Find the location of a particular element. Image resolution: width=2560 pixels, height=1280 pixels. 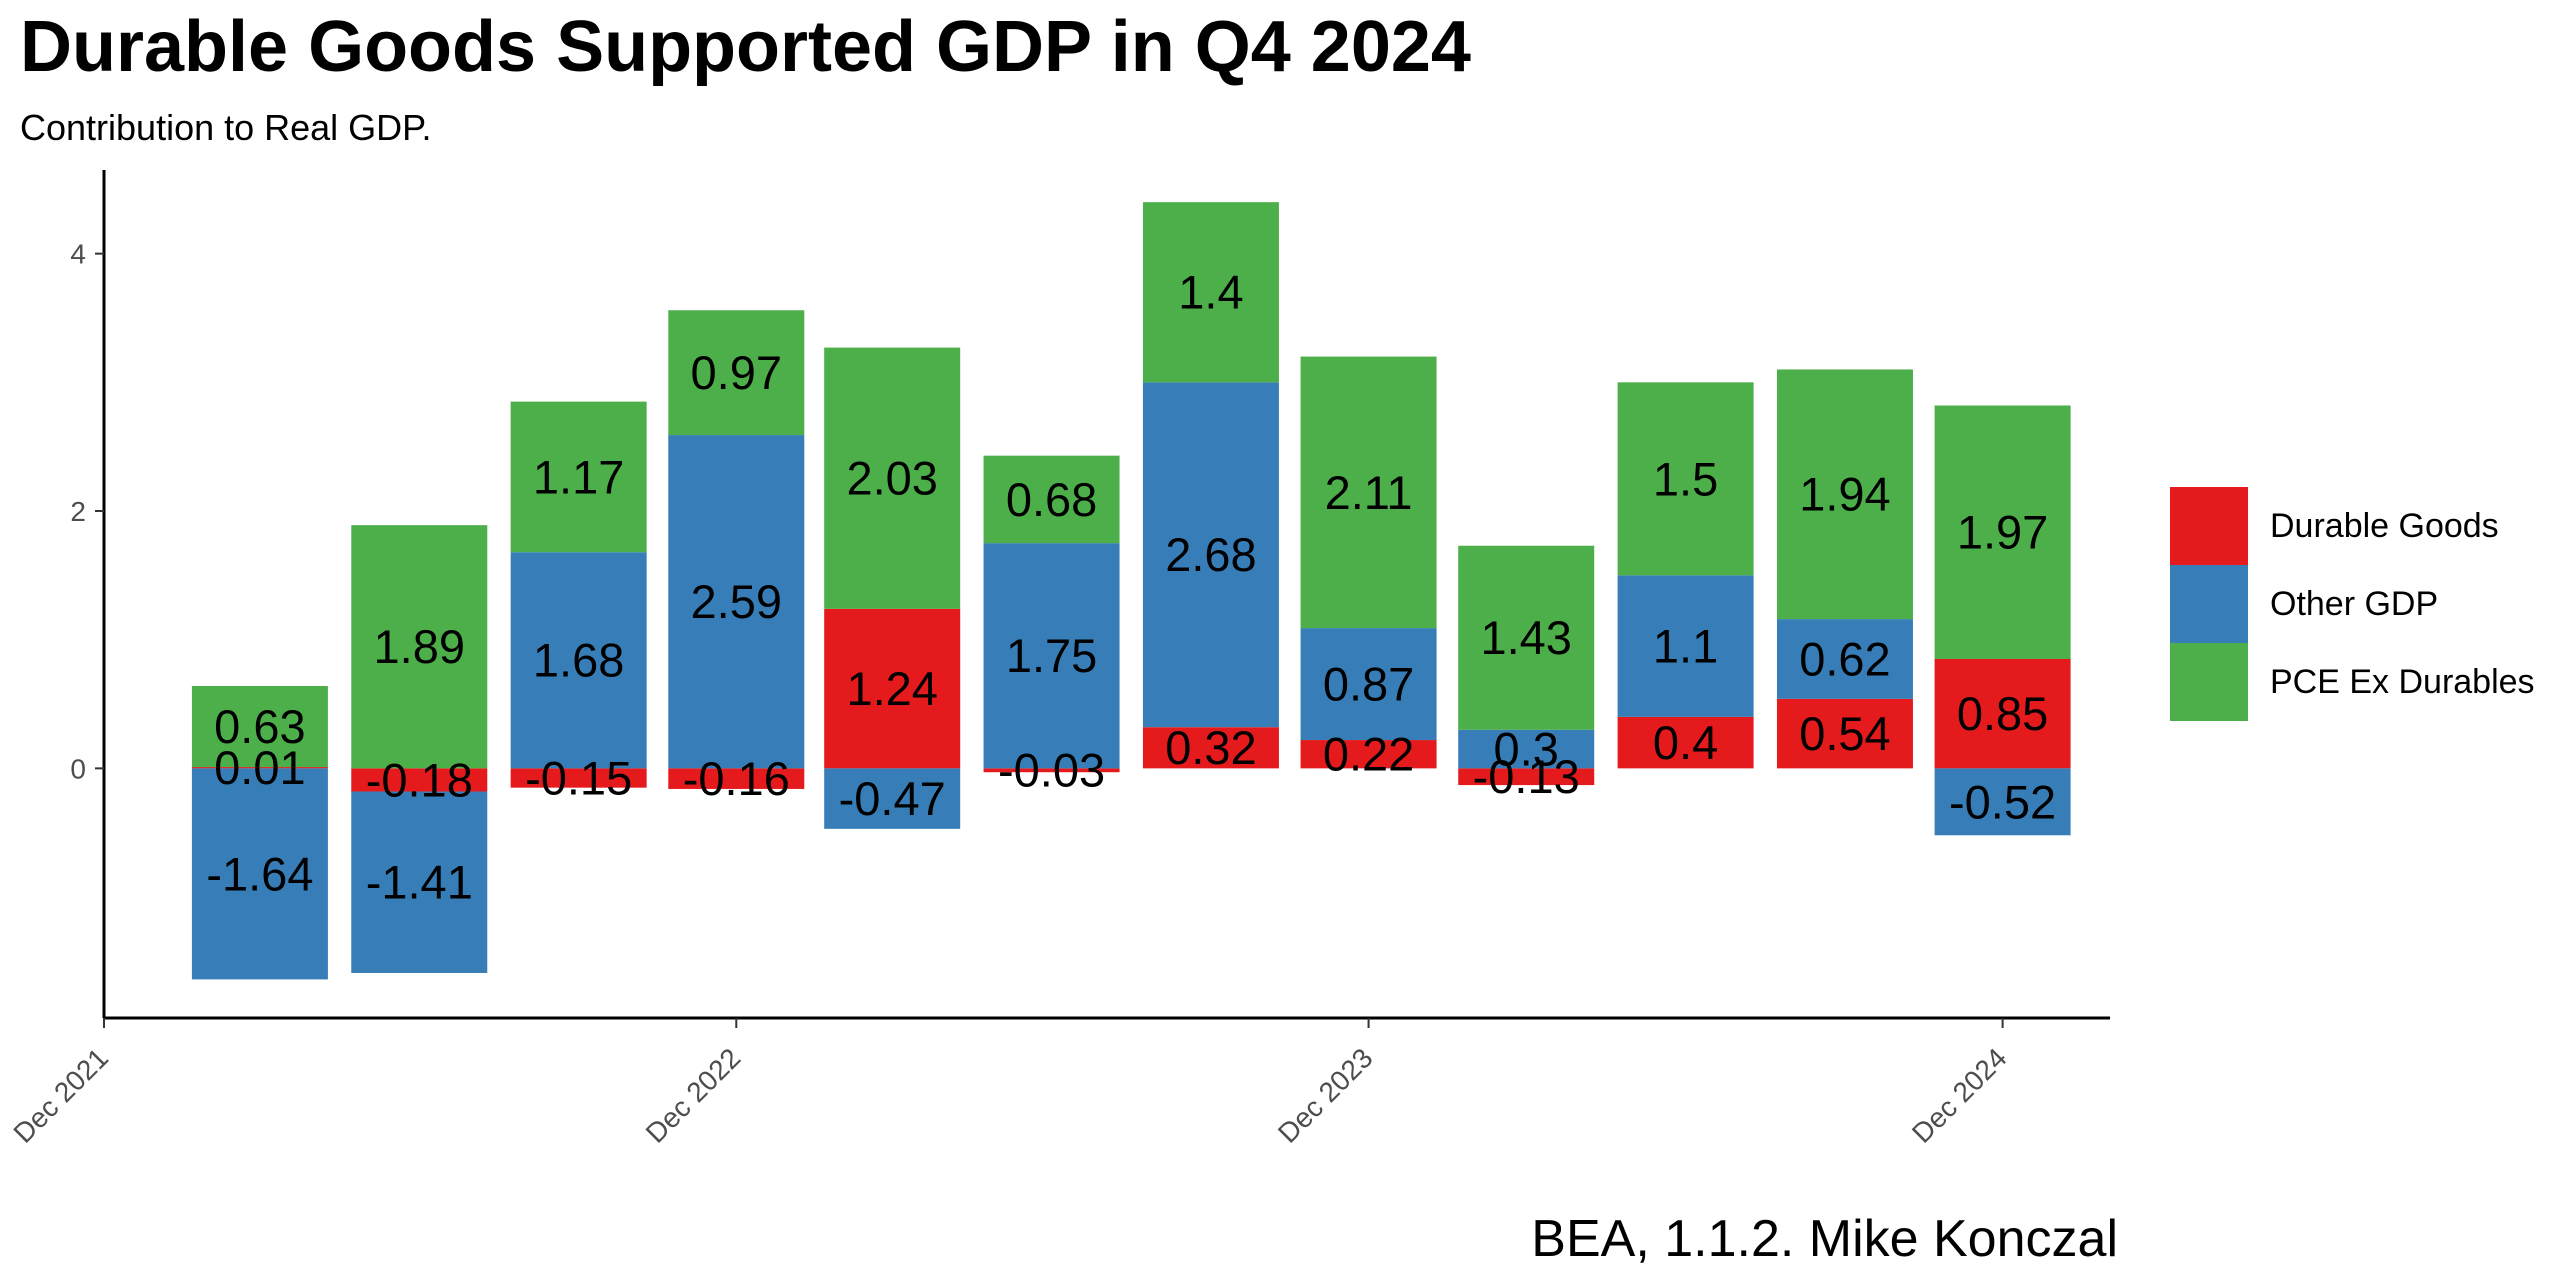

data-label-pce-ex-durables-2023-12-01: 2.11 is located at coordinates (1369, 492).